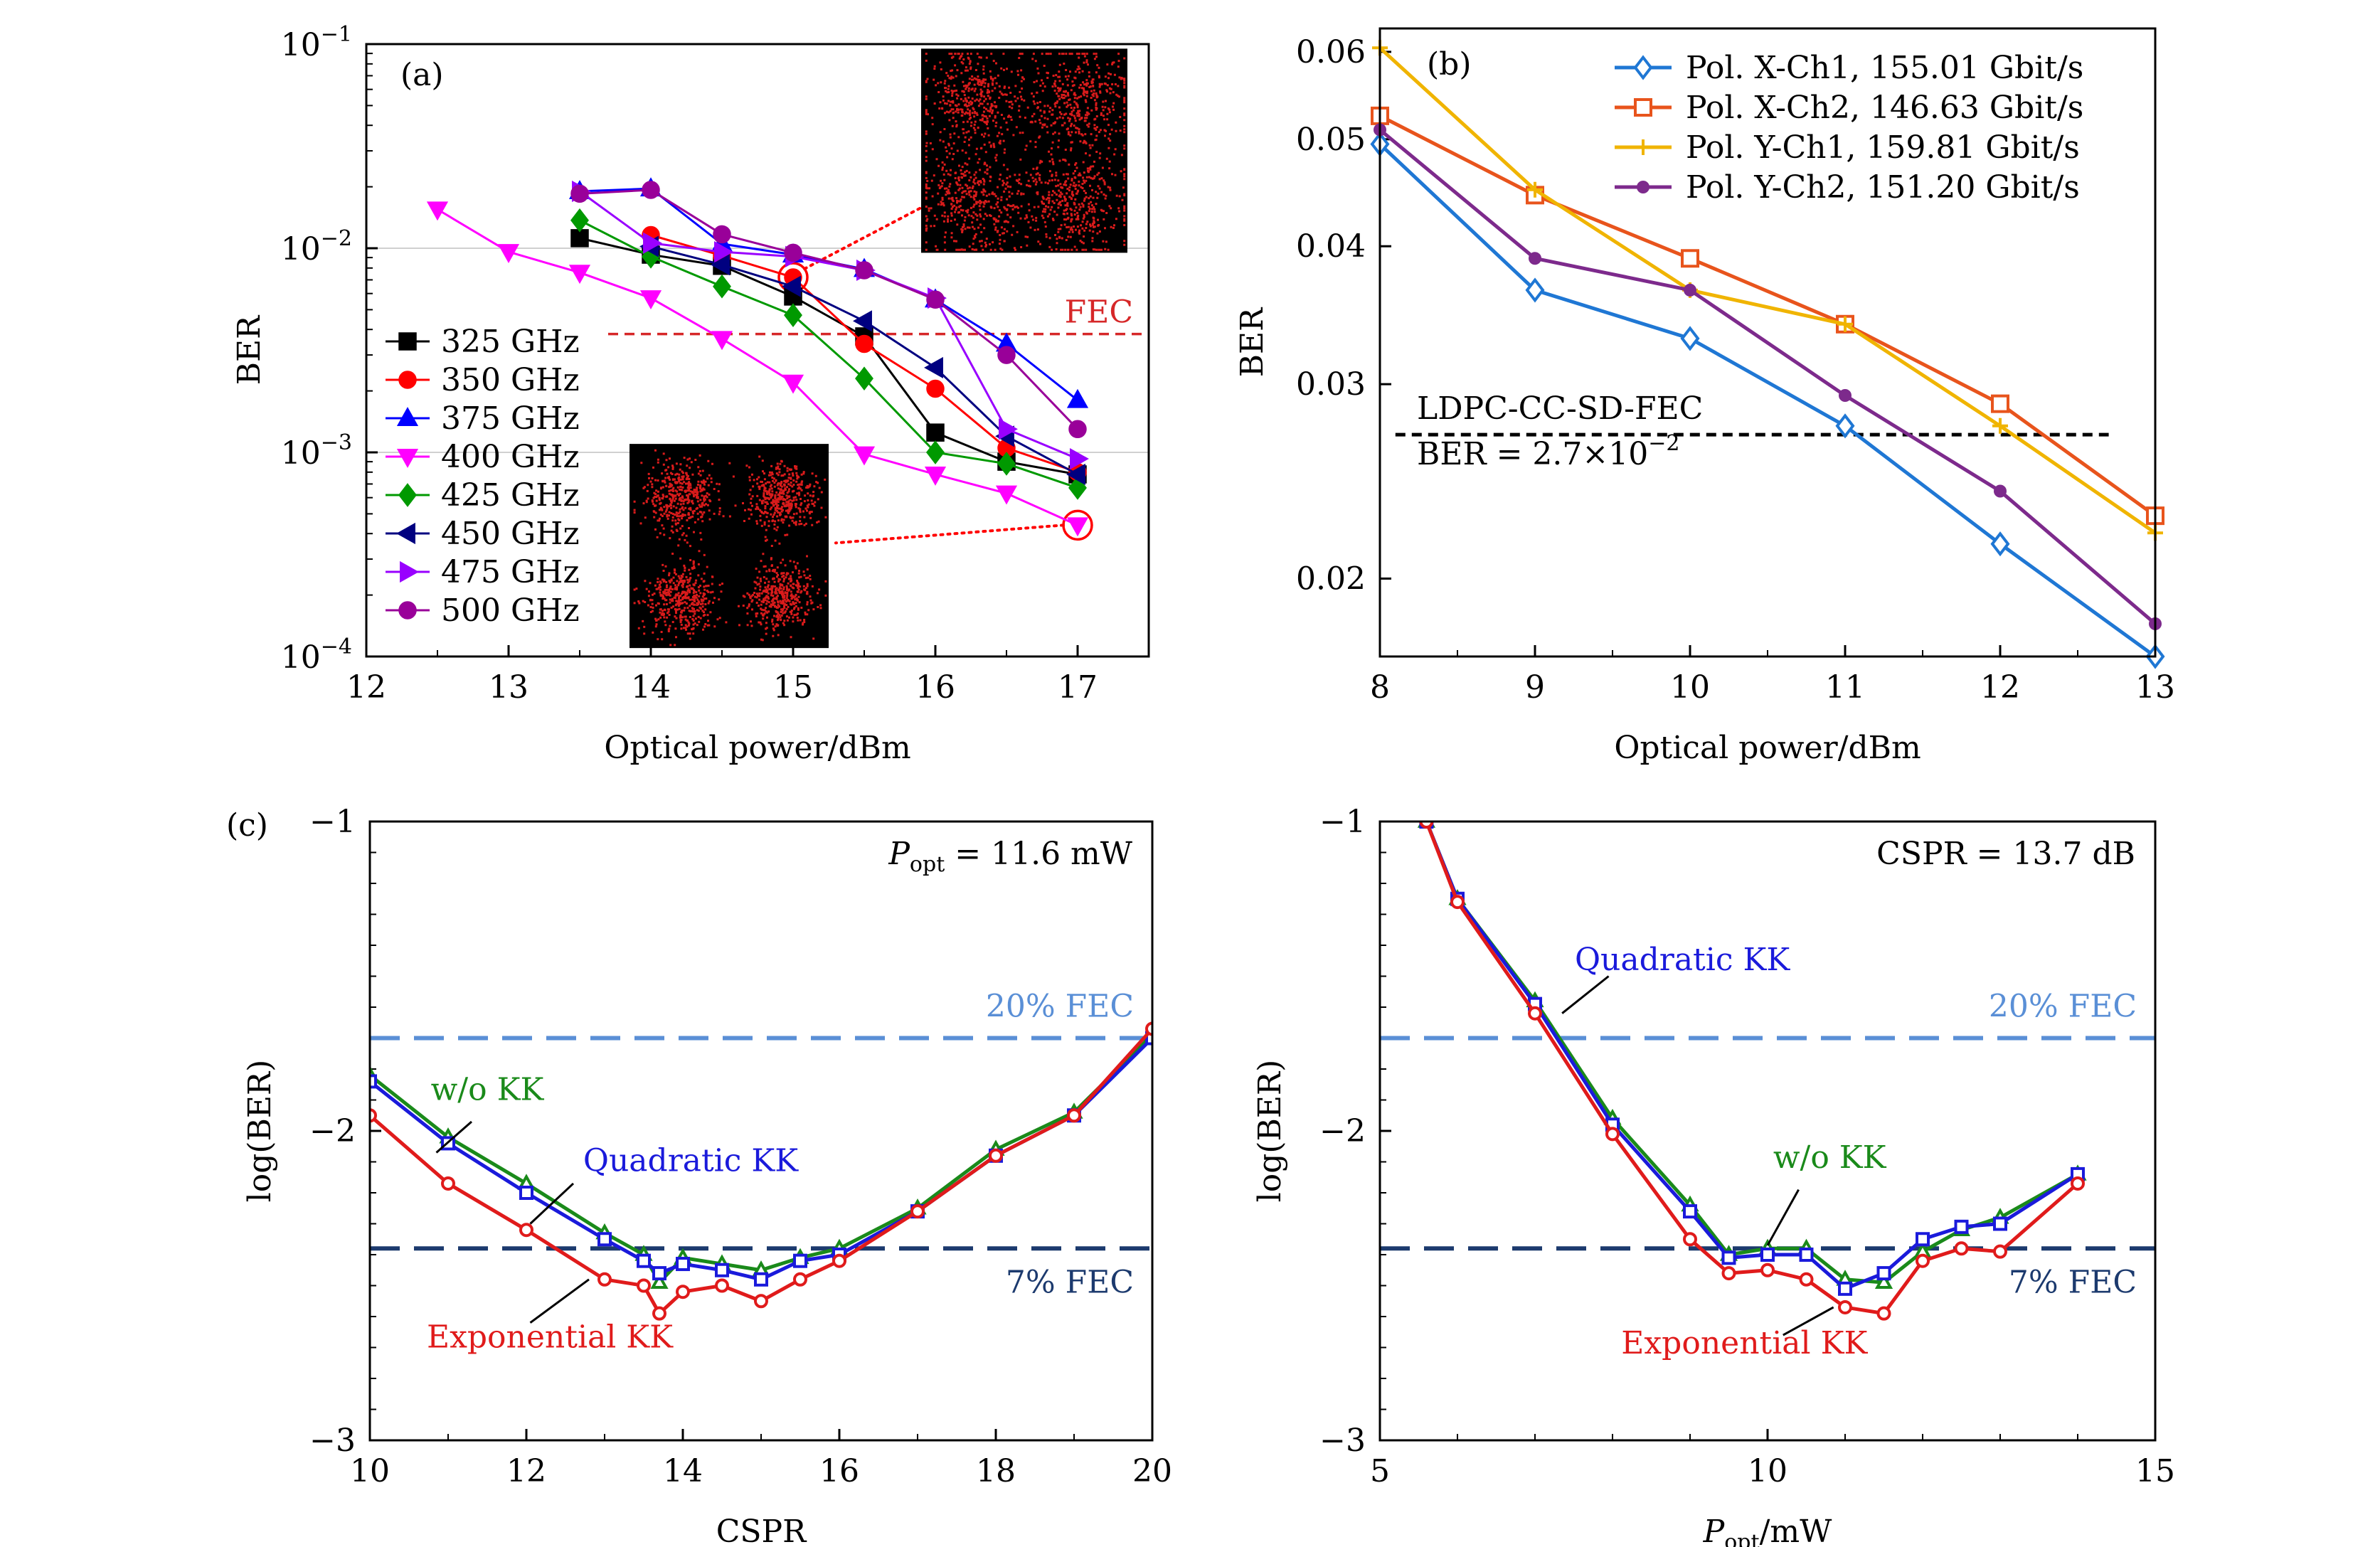  Describe the element at coordinates (526, 1471) in the screenshot. I see `x-tick-label: 12` at that location.